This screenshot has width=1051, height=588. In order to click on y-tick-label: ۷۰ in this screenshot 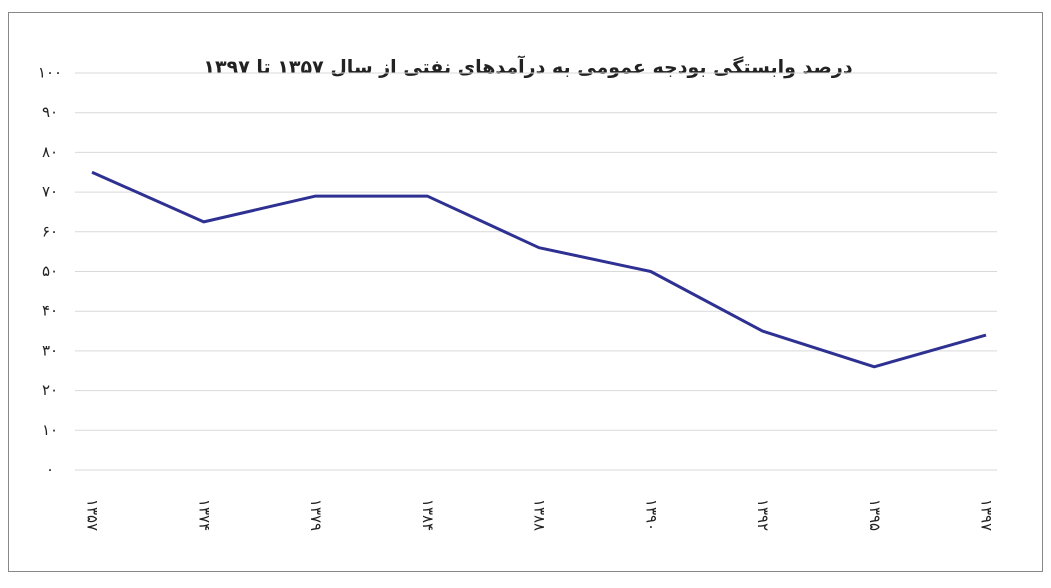, I will do `click(50, 192)`.